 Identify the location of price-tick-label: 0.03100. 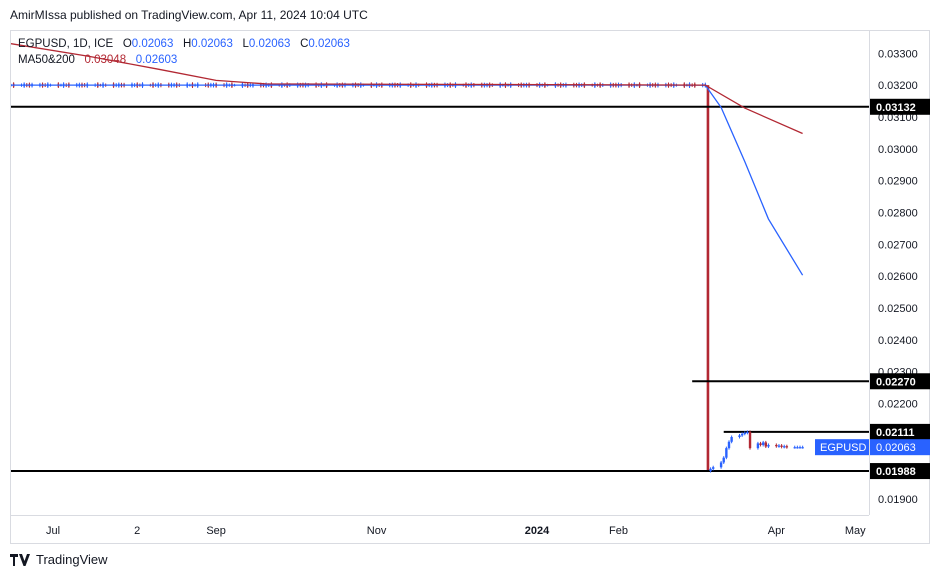
(898, 118).